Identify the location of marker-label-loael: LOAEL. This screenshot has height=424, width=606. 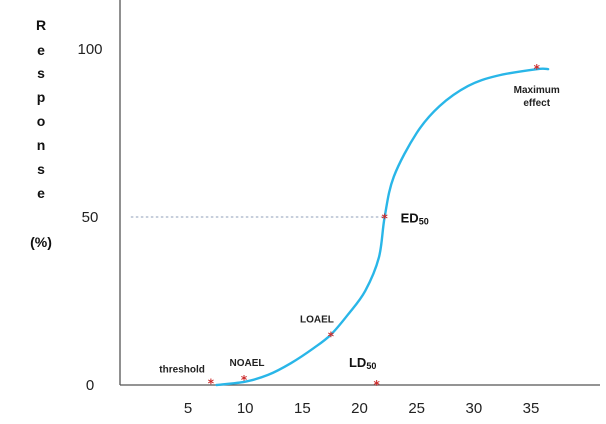
(317, 319).